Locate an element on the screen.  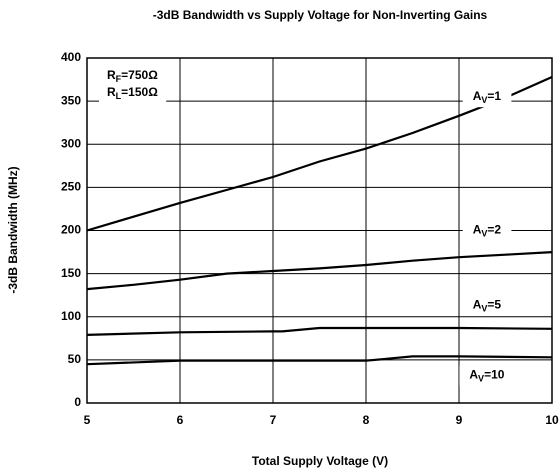
y-tick-label: 400 is located at coordinates (71, 57).